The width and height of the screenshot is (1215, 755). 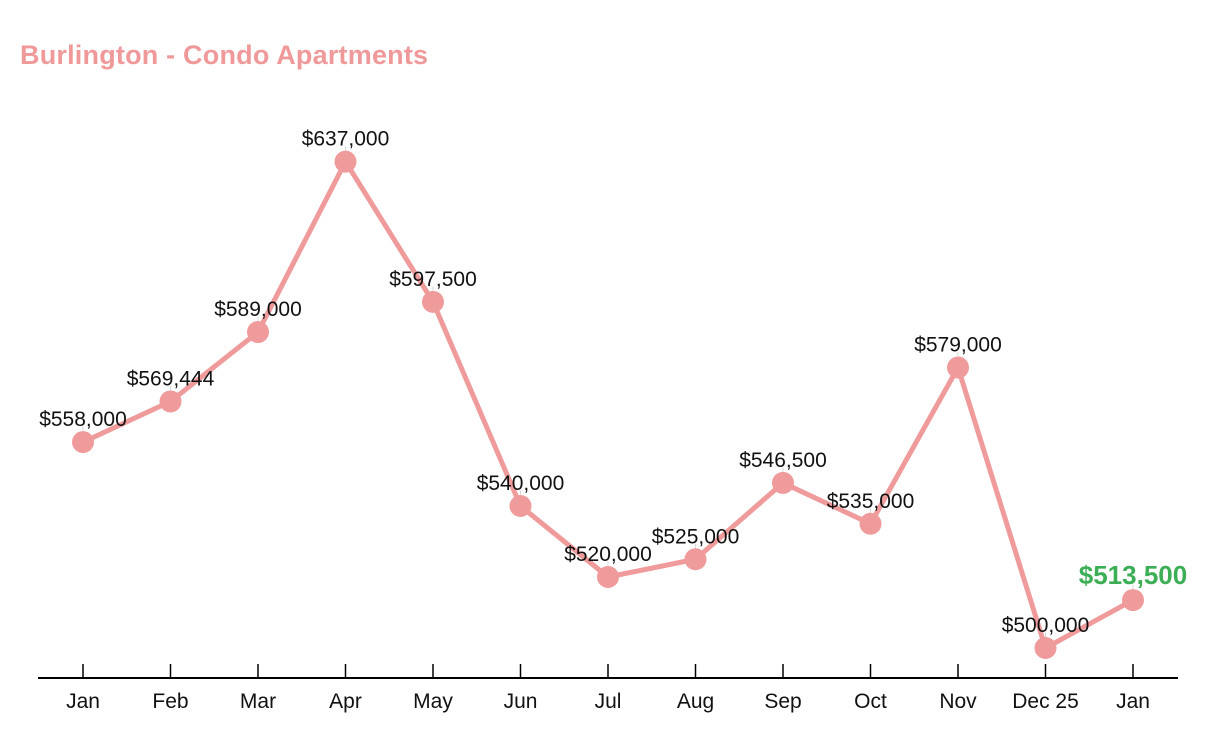 What do you see at coordinates (958, 345) in the screenshot?
I see `data-point-label: $579,000` at bounding box center [958, 345].